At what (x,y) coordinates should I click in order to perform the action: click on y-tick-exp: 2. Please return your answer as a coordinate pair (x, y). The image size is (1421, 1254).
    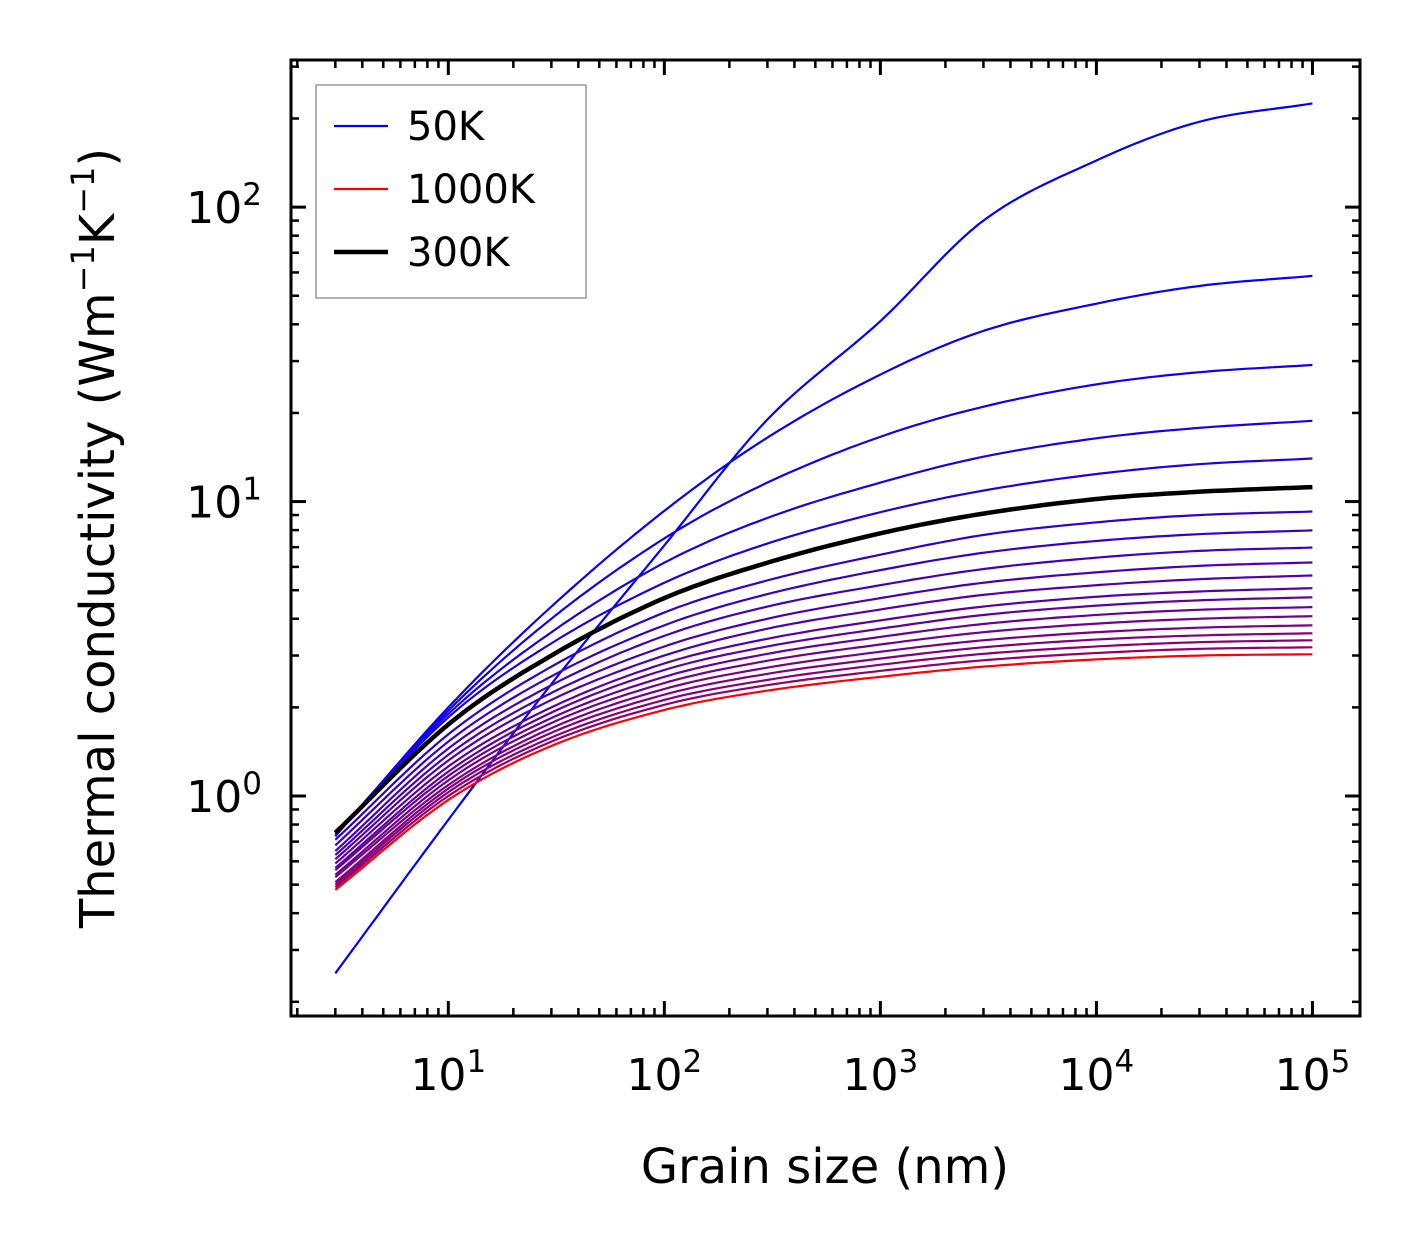
    Looking at the image, I should click on (252, 195).